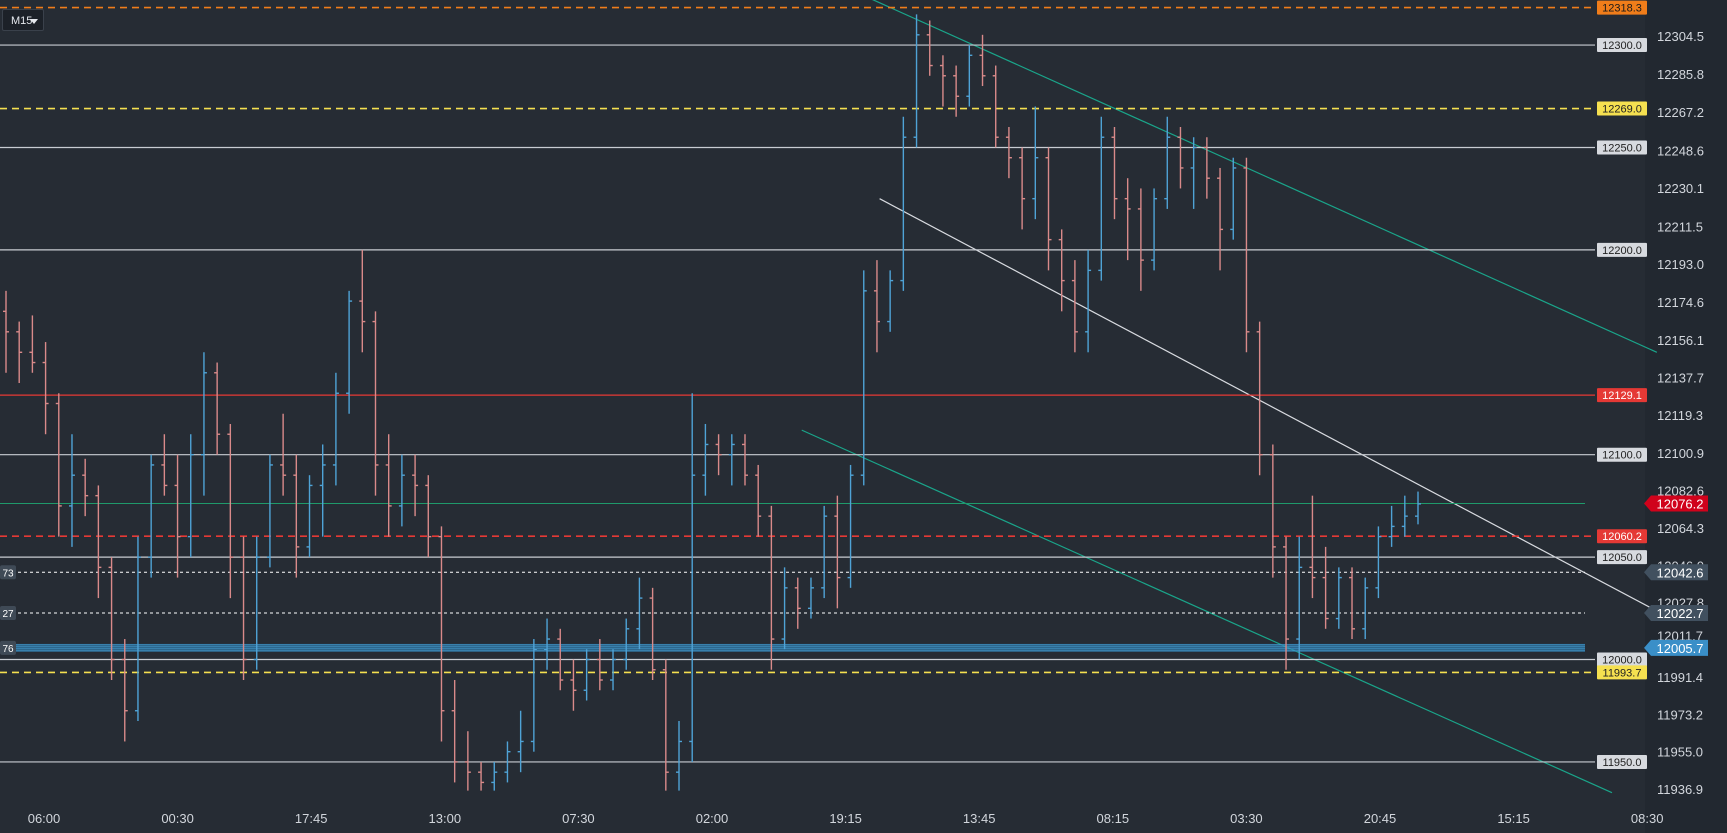  What do you see at coordinates (1680, 528) in the screenshot?
I see `y-tick-label: 12064.3` at bounding box center [1680, 528].